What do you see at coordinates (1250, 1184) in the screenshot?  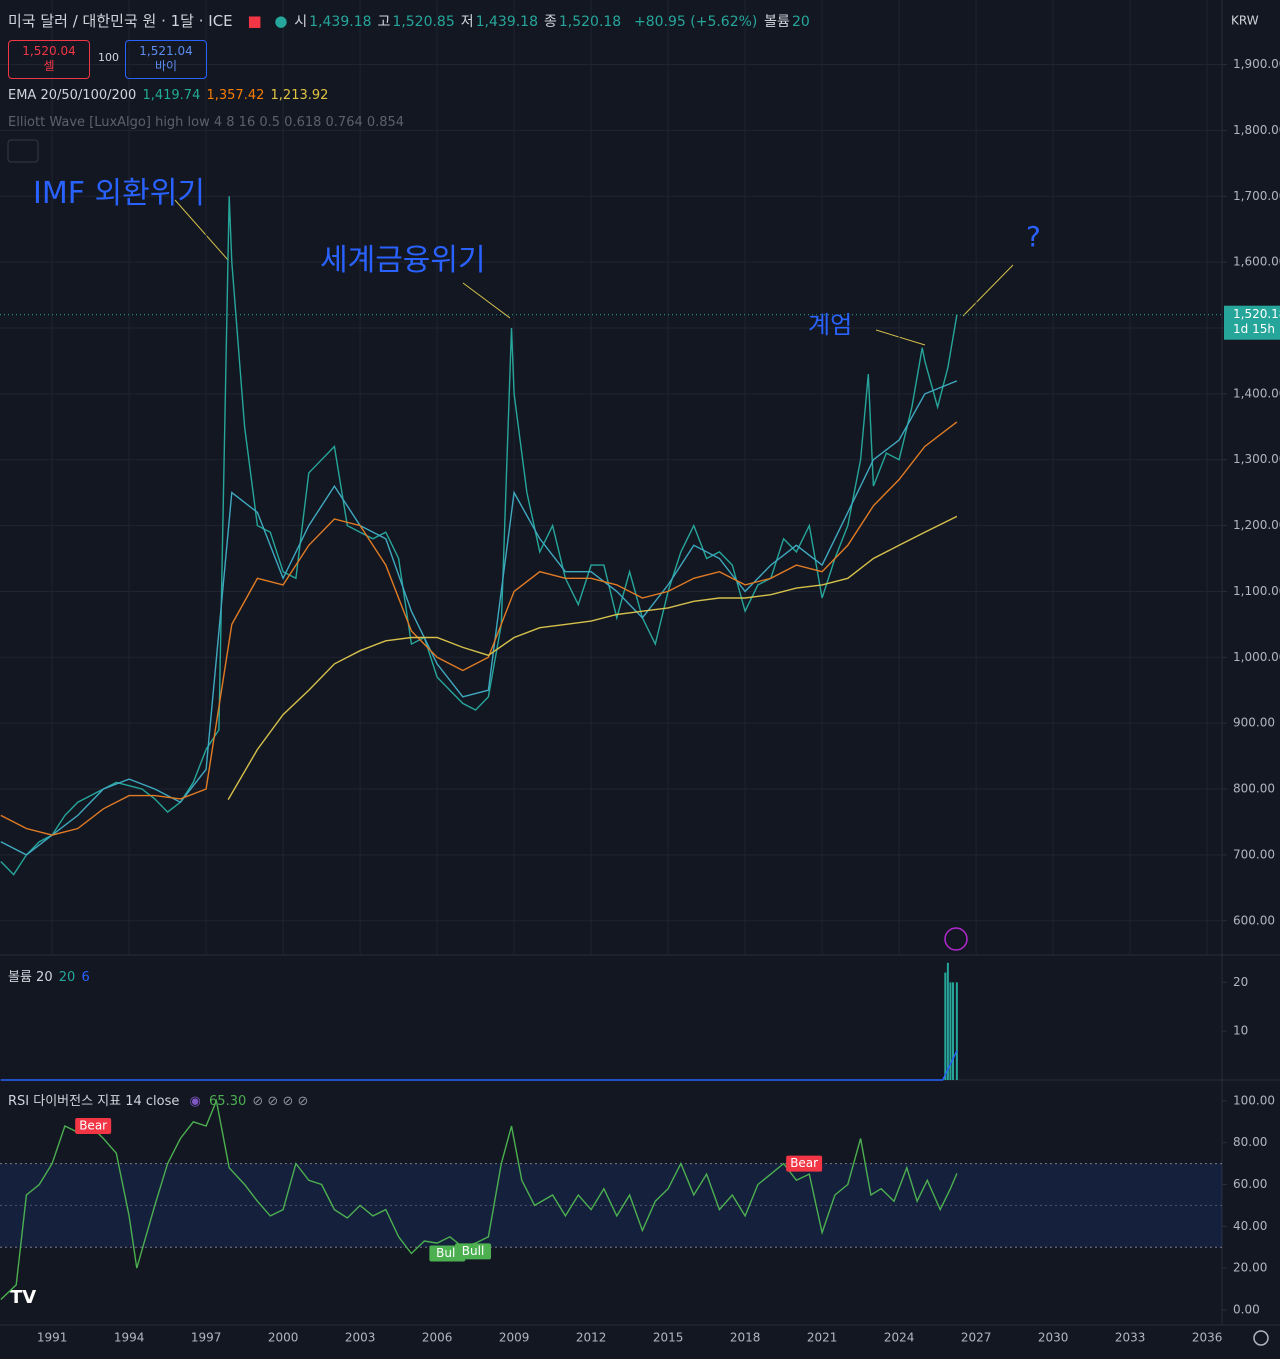 I see `y-tick-label: 60.00` at bounding box center [1250, 1184].